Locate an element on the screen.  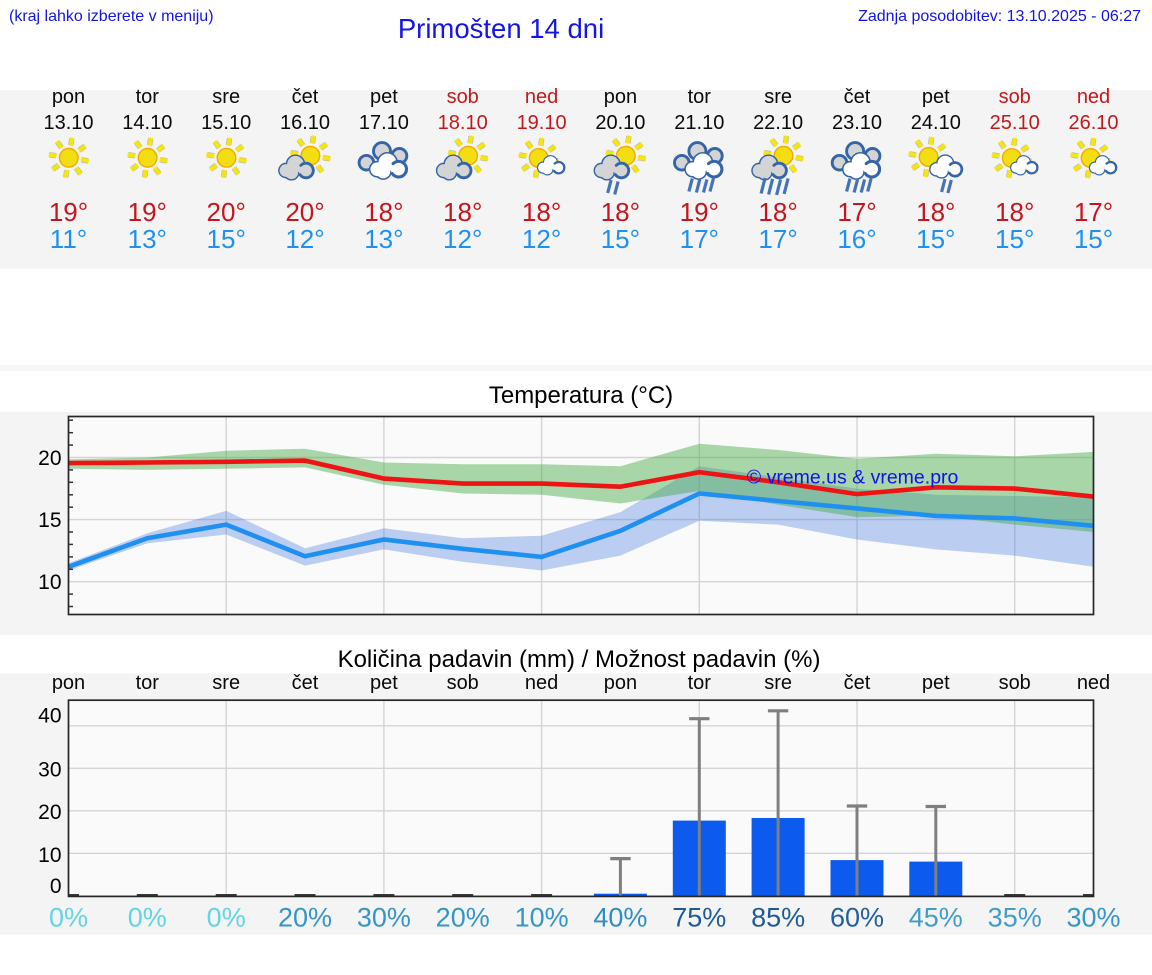
svg-text: 85% is located at coordinates (778, 918).